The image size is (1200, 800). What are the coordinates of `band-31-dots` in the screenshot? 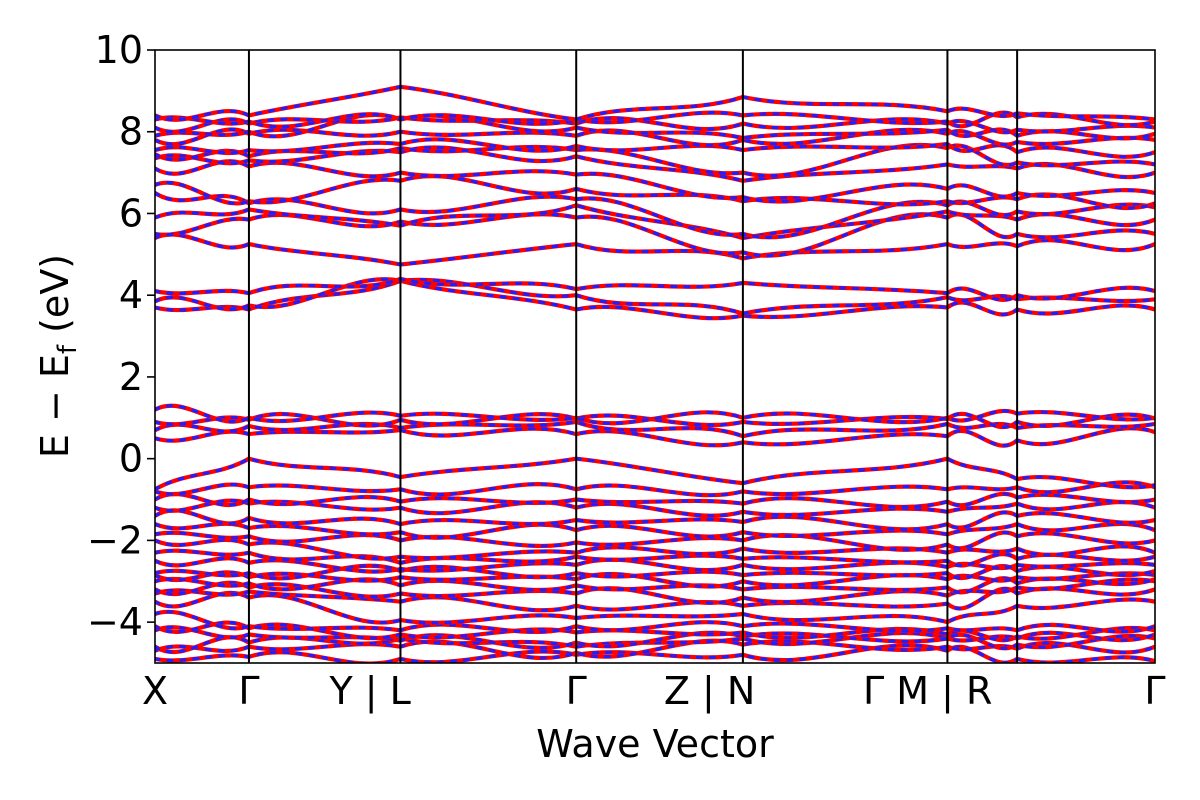 It's located at (655, 235).